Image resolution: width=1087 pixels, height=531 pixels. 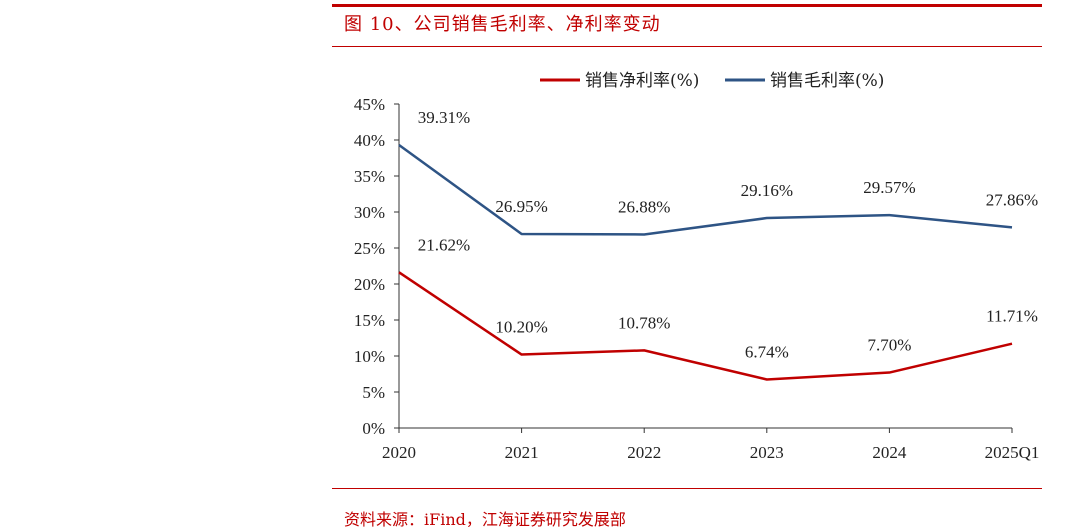 What do you see at coordinates (642, 81) in the screenshot?
I see `legend-label: 销售净利率(%)` at bounding box center [642, 81].